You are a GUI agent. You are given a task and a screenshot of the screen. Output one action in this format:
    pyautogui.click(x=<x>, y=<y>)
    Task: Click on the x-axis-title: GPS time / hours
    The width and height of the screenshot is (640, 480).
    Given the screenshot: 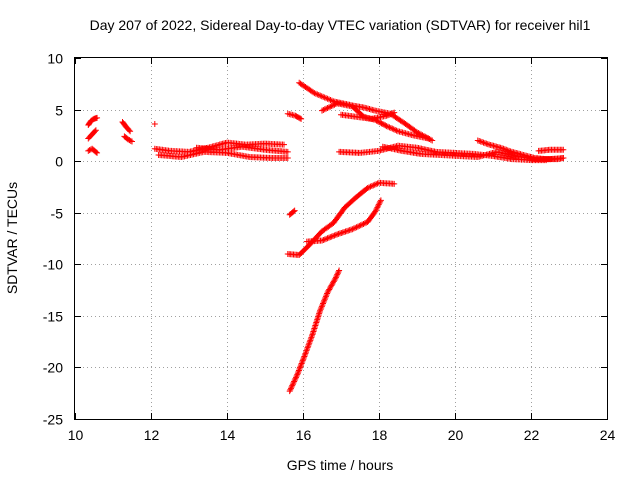 What is the action you would take?
    pyautogui.click(x=340, y=465)
    